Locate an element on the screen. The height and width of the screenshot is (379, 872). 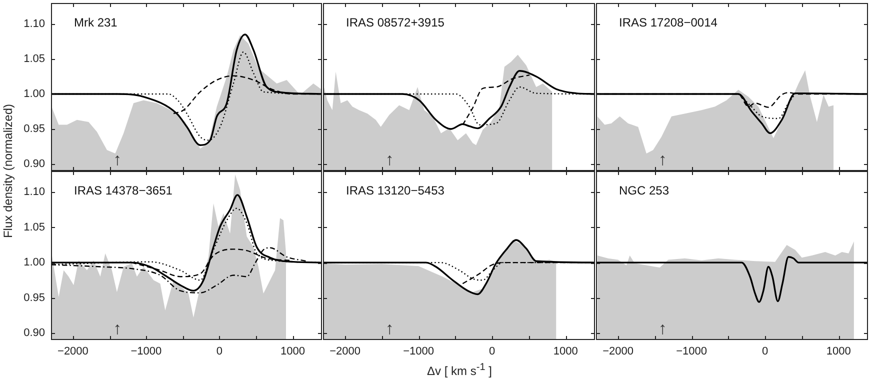
text: IRAS 13120−5453 is located at coordinates (395, 190).